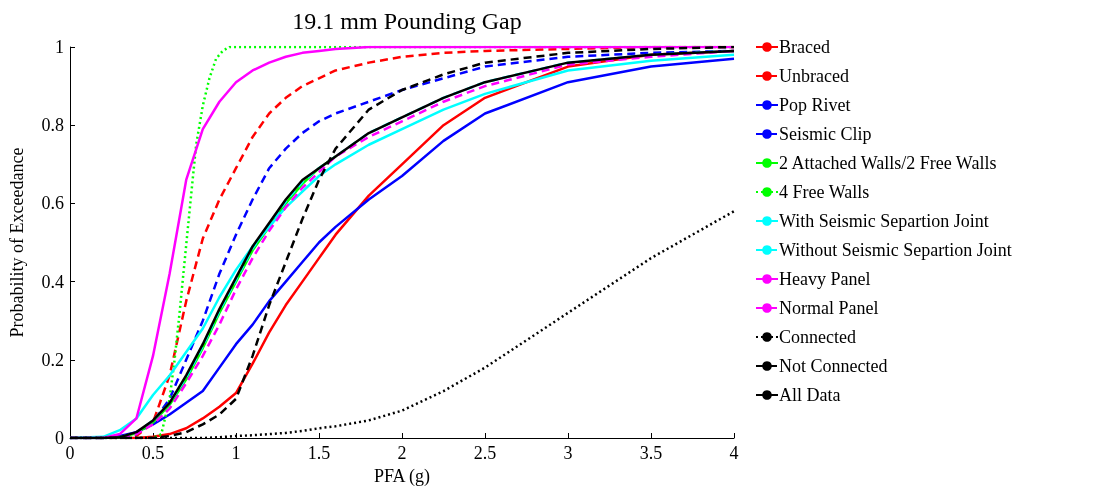 This screenshot has height=490, width=1095. Describe the element at coordinates (825, 134) in the screenshot. I see `legend-label: Seismic Clip` at that location.